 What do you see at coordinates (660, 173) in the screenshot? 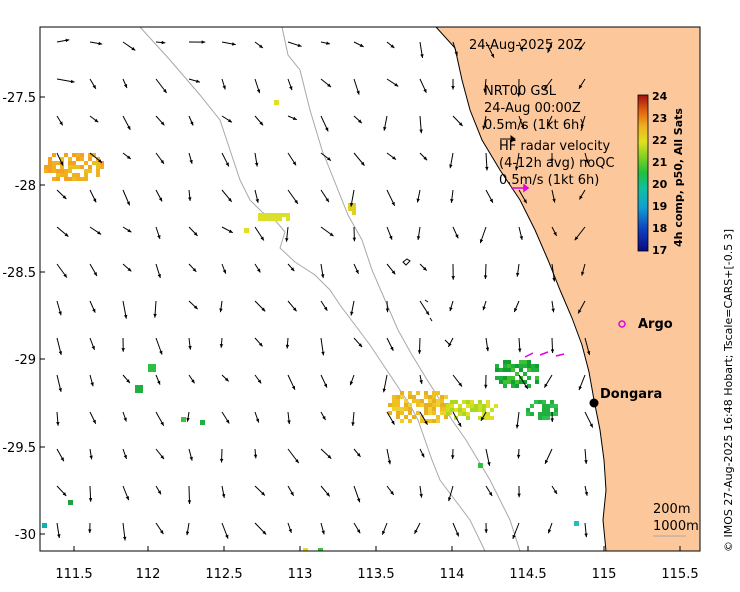
I see `colorbar-ticks: 24 23 22 21 20 19 18 17` at bounding box center [660, 173].